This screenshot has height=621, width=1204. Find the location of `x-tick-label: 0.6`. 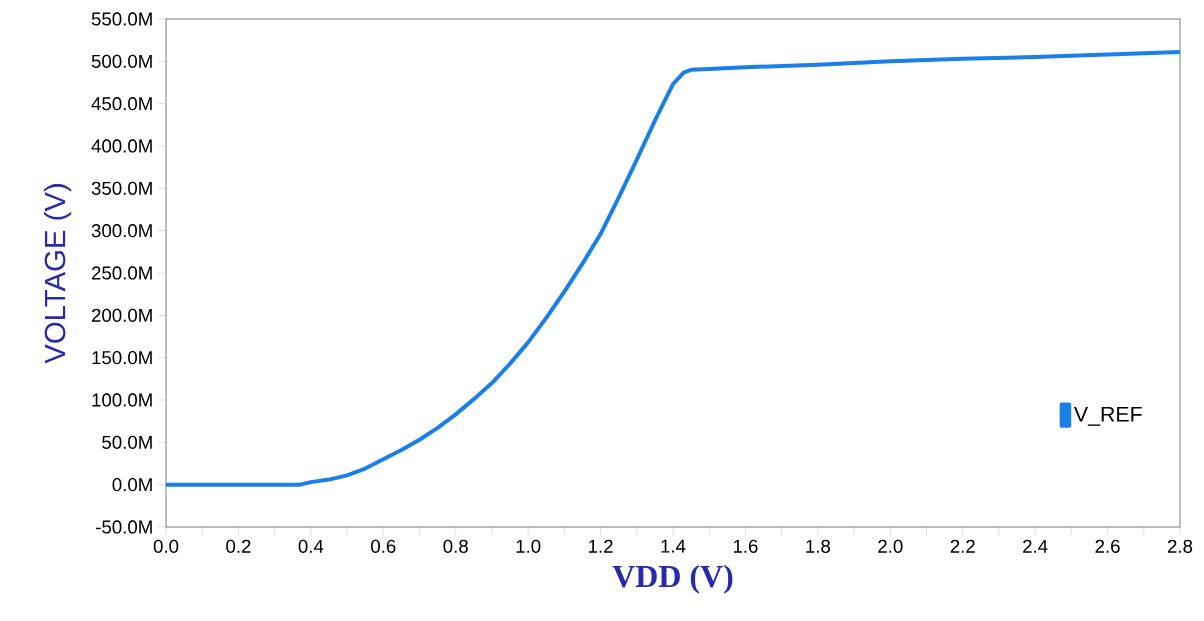

x-tick-label: 0.6 is located at coordinates (383, 546).